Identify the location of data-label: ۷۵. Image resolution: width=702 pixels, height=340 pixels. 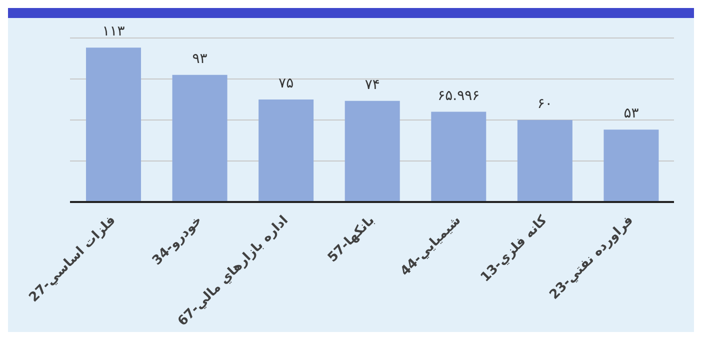
(286, 84).